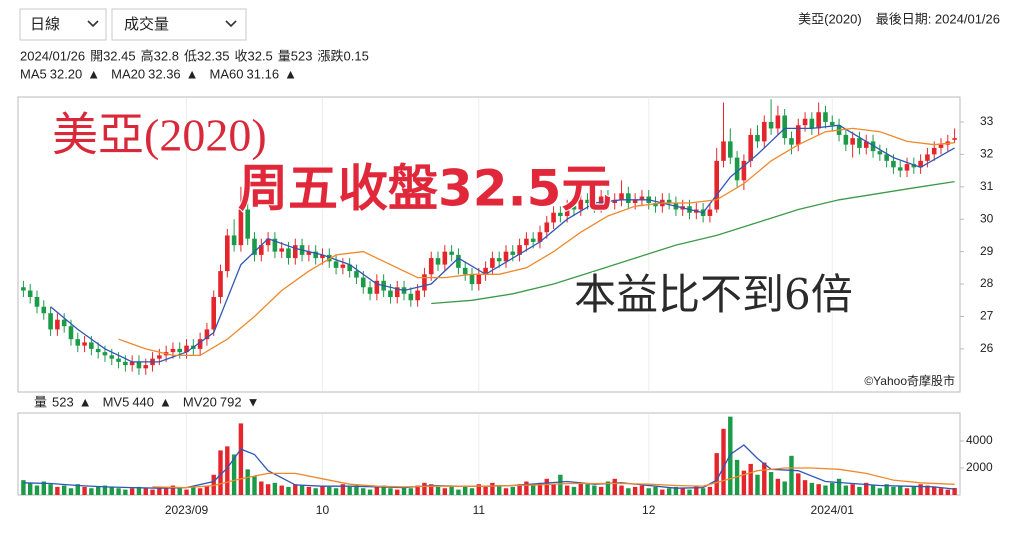 This screenshot has width=1024, height=534. Describe the element at coordinates (45, 24) in the screenshot. I see `period-select-label: 日線` at that location.